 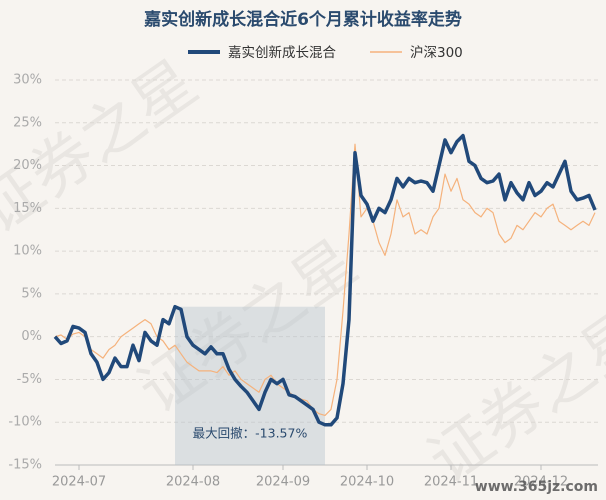 What do you see at coordinates (283, 482) in the screenshot?
I see `x-tick-label: 2024-09` at bounding box center [283, 482].